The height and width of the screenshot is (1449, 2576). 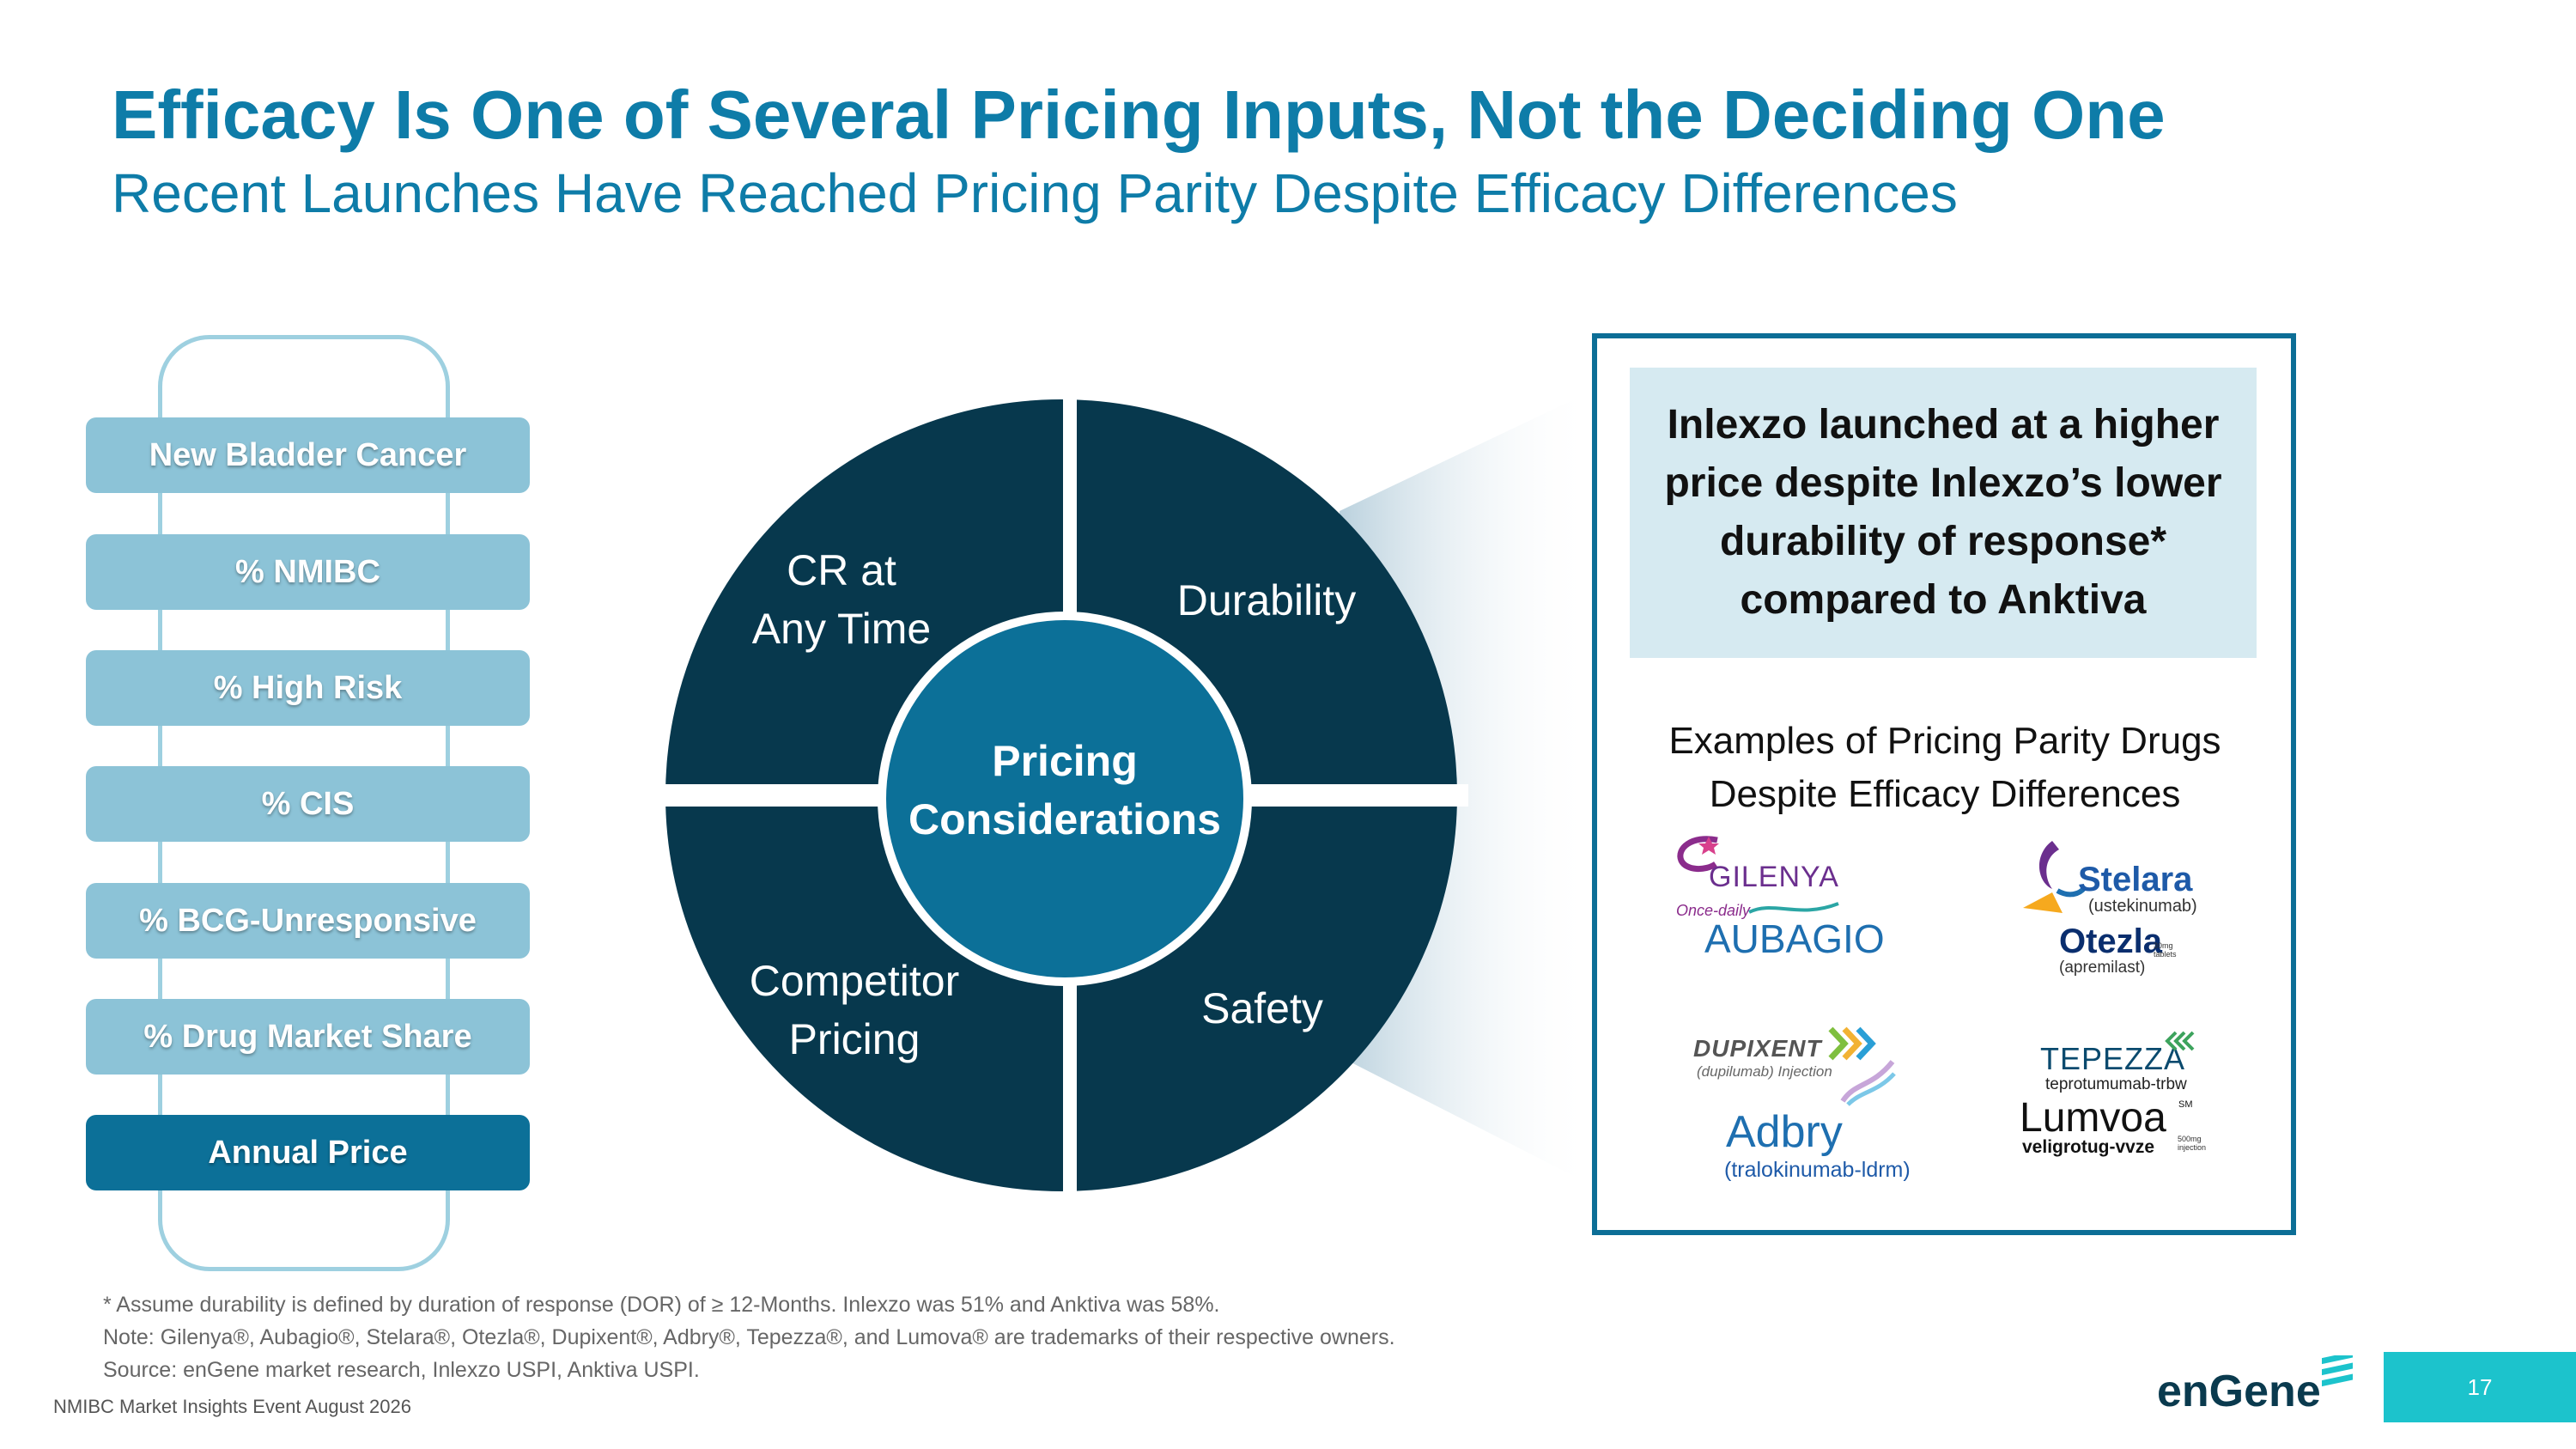 I want to click on logo-lumvoa-dose: 500mg injection, so click(x=2192, y=1143).